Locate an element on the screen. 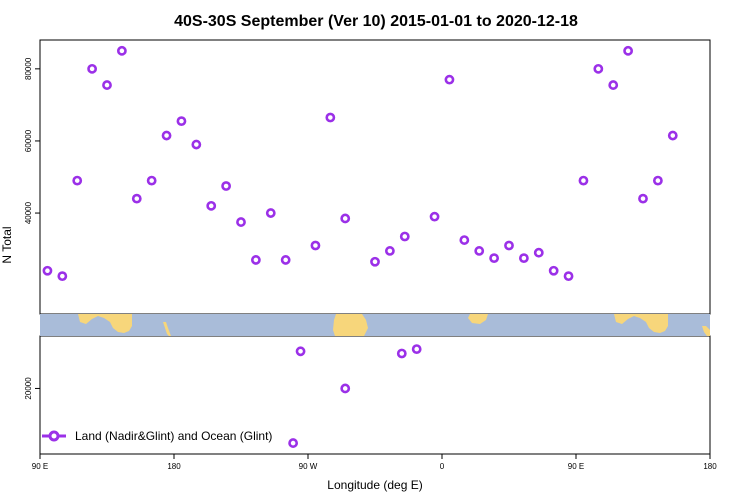 The image size is (750, 500). legend: Land (Nadir&Glint) and Ocean (Glint) is located at coordinates (157, 436).